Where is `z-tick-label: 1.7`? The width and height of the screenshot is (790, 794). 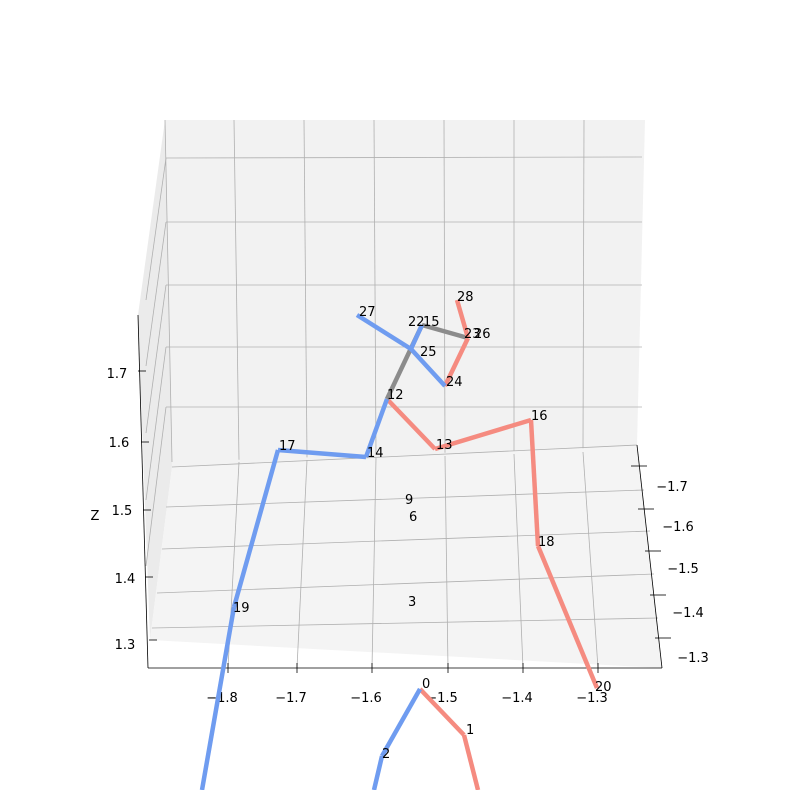
z-tick-label: 1.7 is located at coordinates (117, 374).